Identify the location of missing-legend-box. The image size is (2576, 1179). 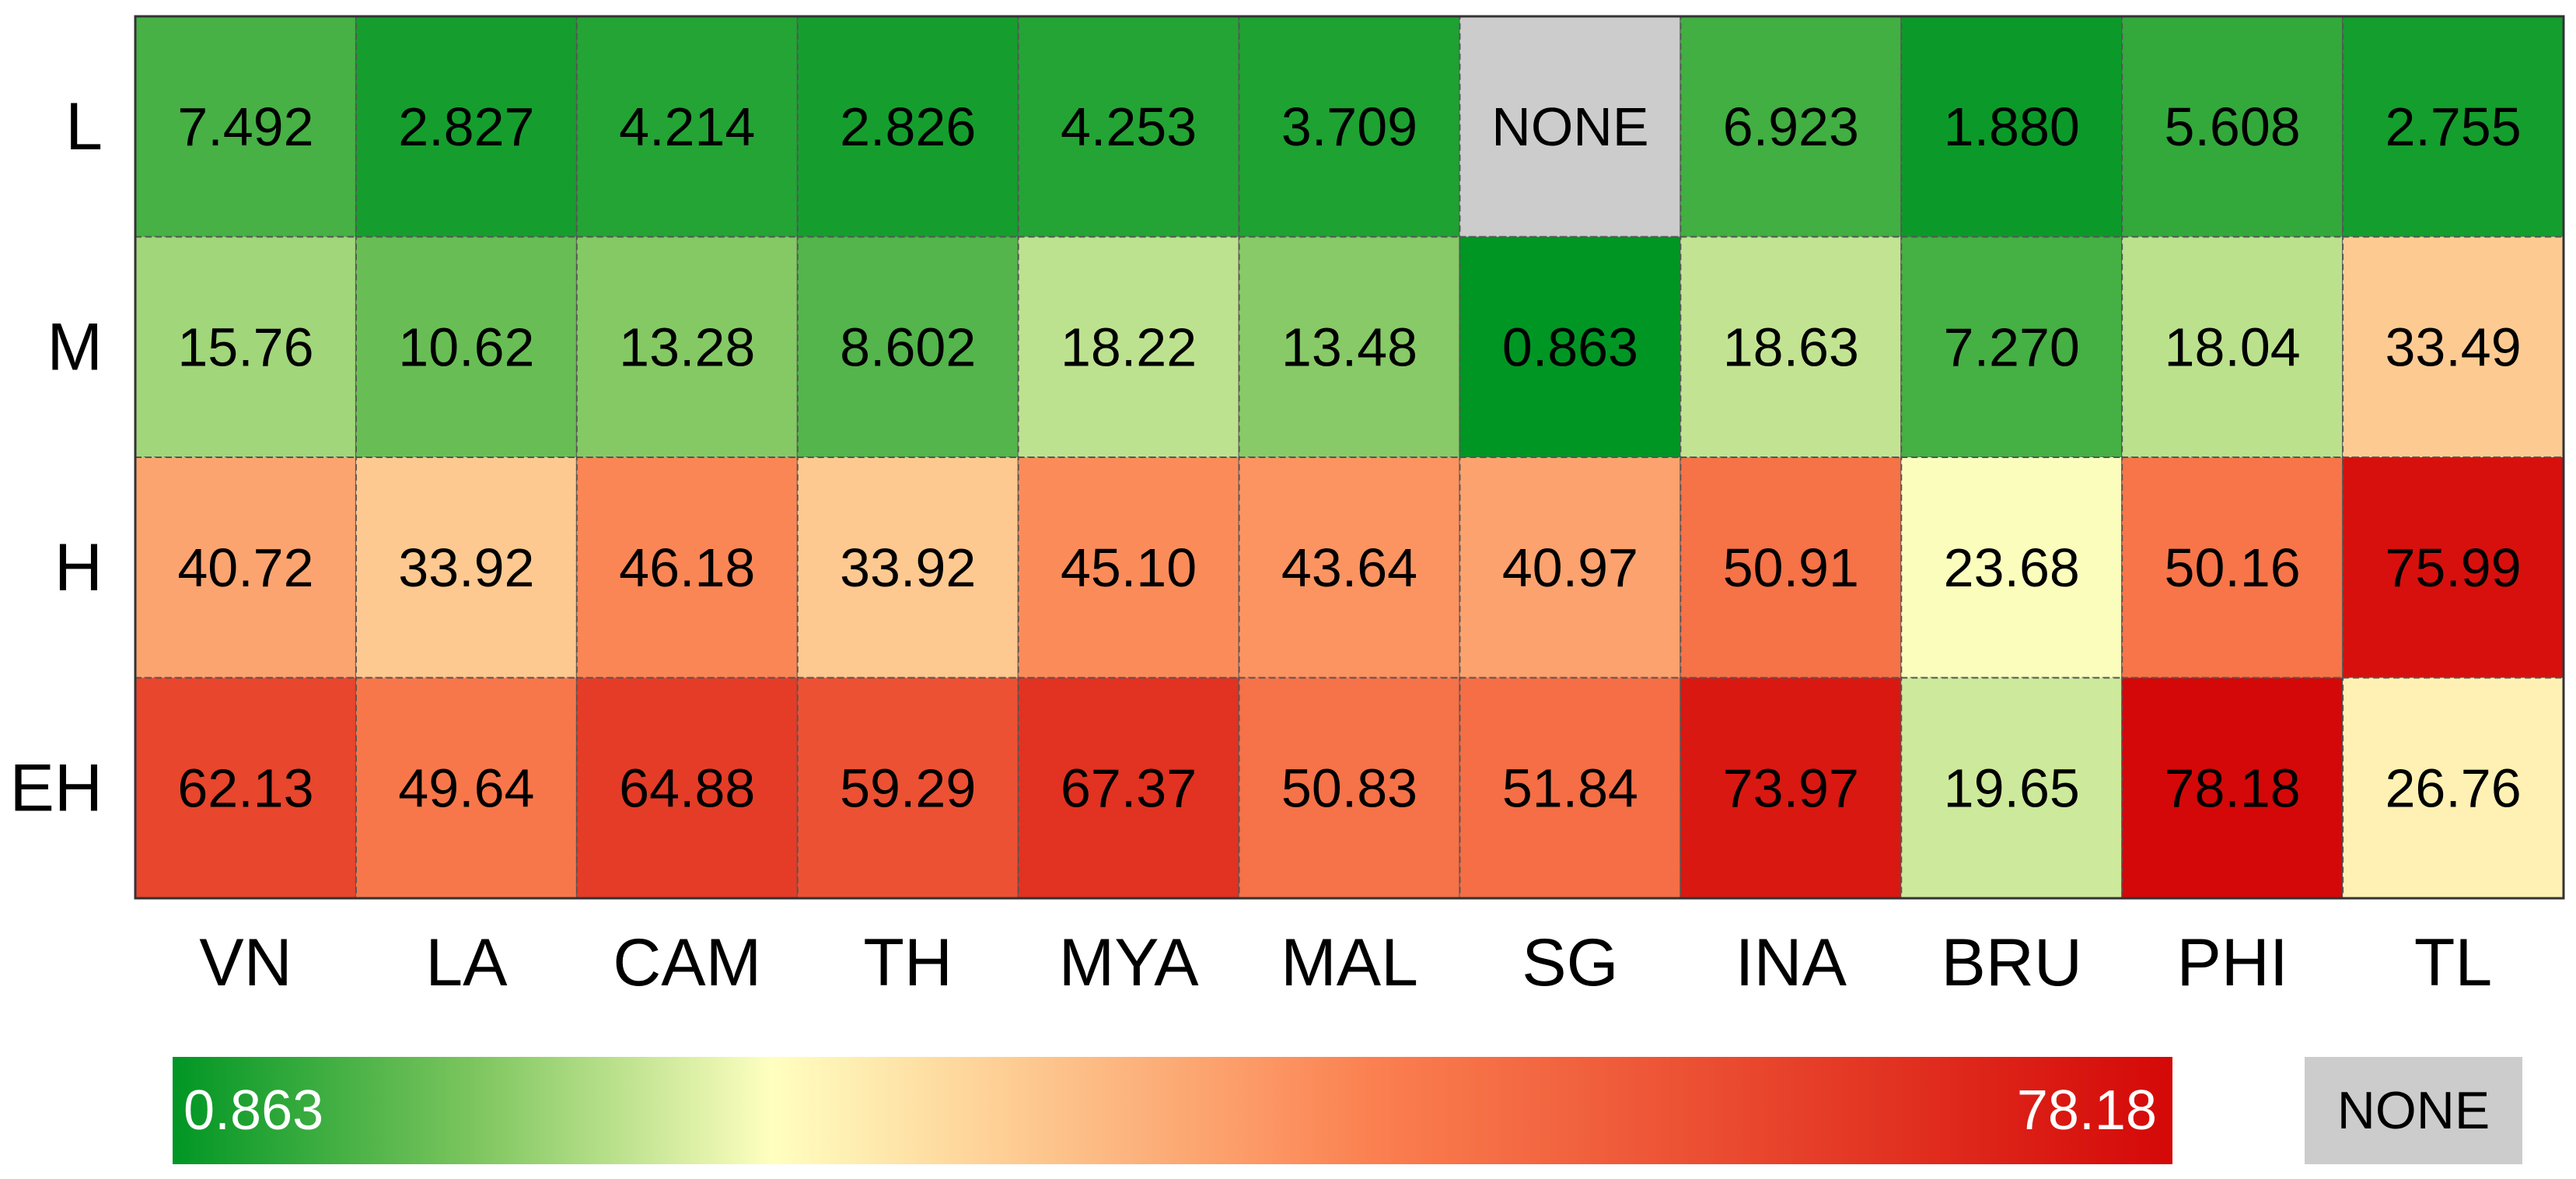
(2413, 1110).